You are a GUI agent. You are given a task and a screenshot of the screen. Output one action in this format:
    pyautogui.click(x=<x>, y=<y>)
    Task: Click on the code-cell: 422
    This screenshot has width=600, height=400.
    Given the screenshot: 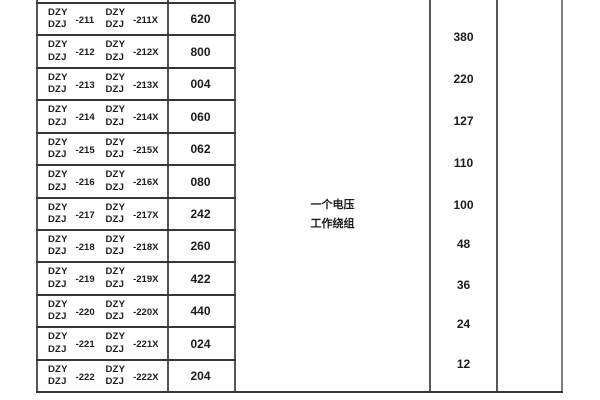 What is the action you would take?
    pyautogui.click(x=200, y=278)
    